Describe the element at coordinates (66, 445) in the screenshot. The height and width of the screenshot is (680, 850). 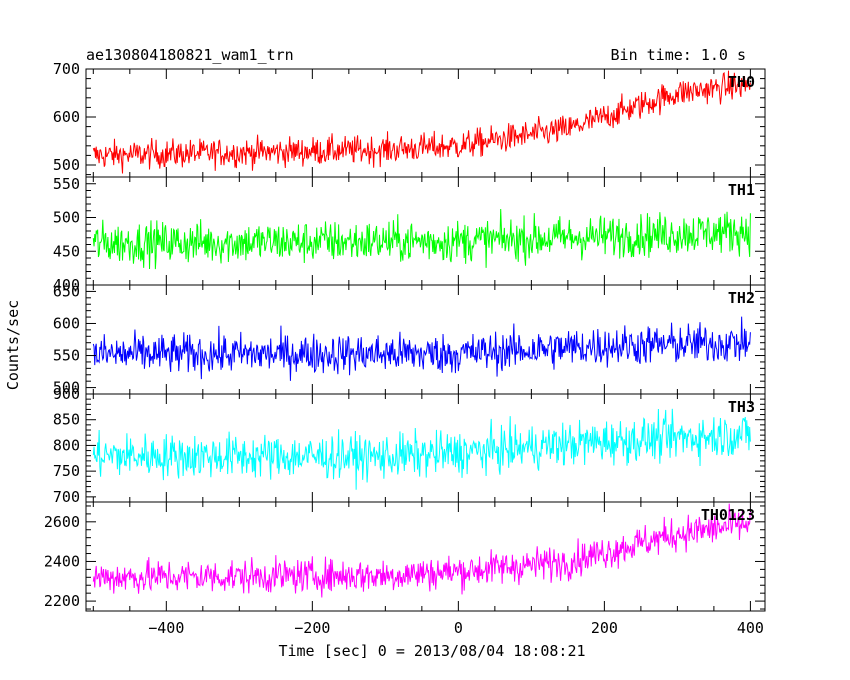
I see `y-tick-label: 800` at that location.